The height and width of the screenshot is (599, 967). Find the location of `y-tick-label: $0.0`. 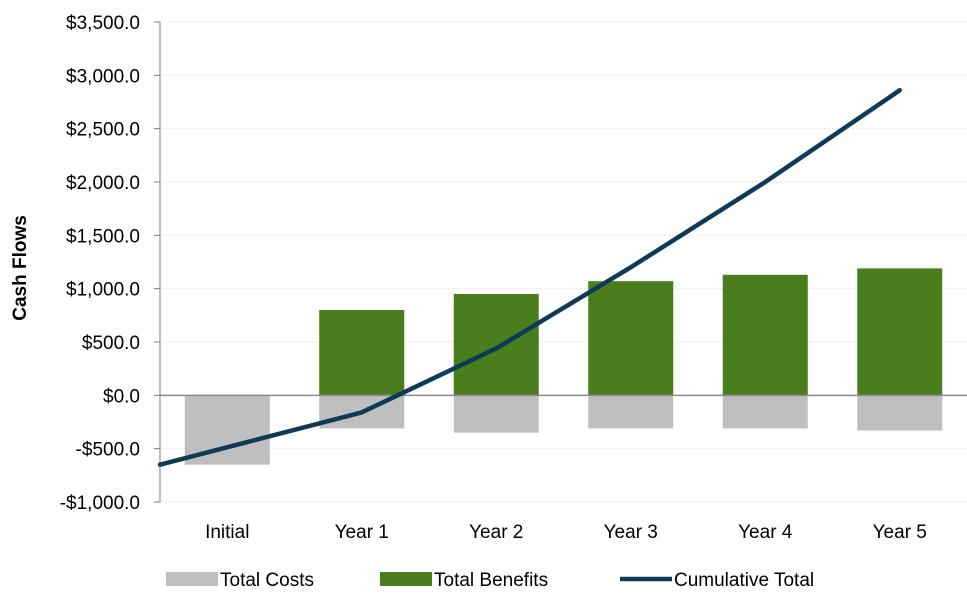

y-tick-label: $0.0 is located at coordinates (121, 396).